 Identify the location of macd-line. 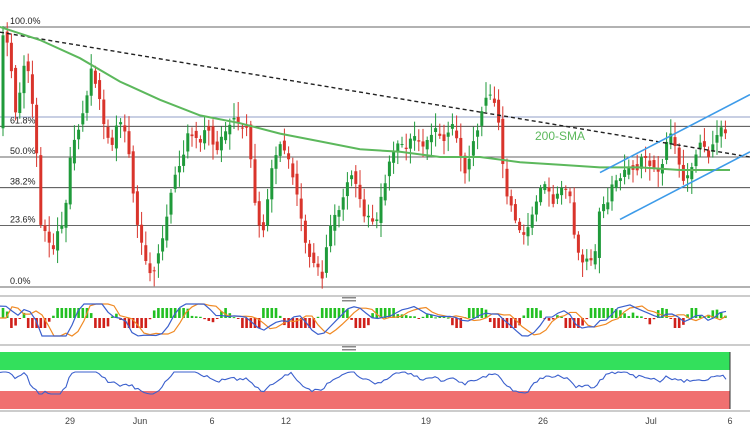
(363, 320).